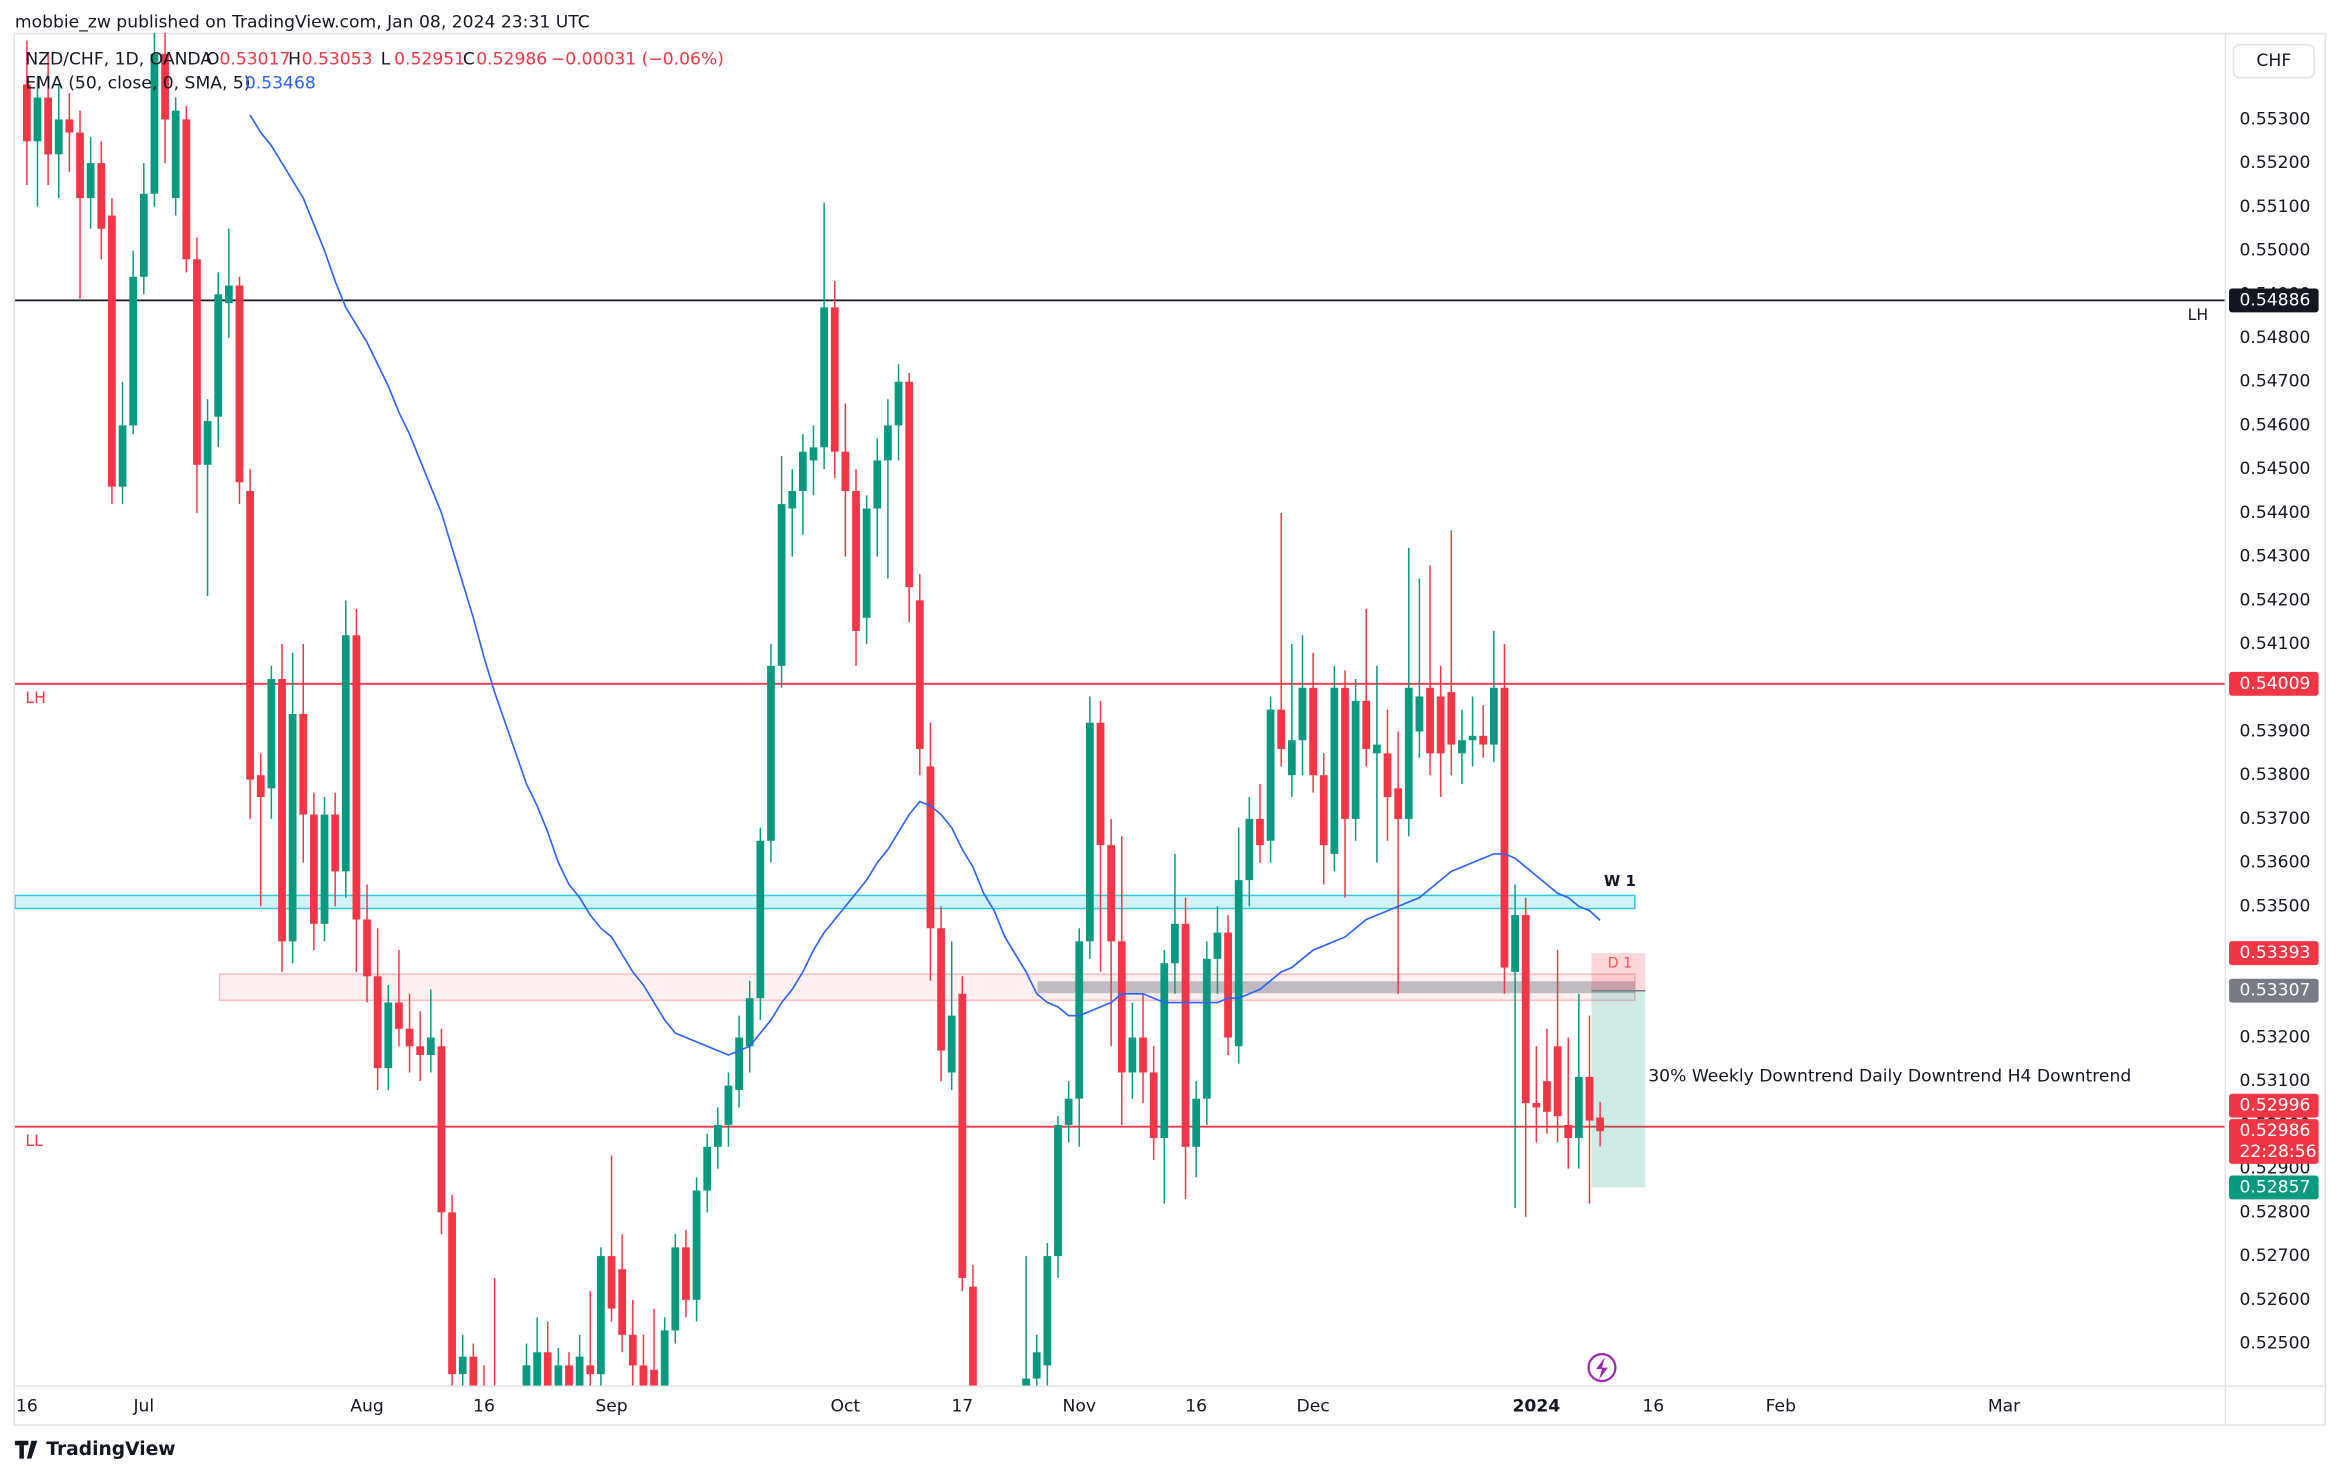 Image resolution: width=2341 pixels, height=1473 pixels. What do you see at coordinates (2004, 1406) in the screenshot?
I see `x-tick-label: Mar` at bounding box center [2004, 1406].